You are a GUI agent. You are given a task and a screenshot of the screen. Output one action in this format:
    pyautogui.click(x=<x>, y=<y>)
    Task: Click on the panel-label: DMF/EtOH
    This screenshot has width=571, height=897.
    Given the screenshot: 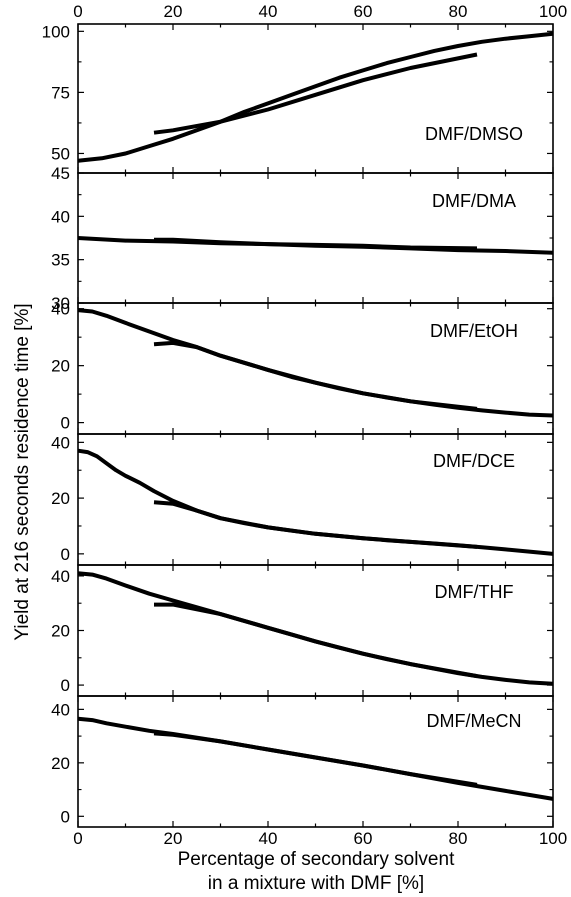 What is the action you would take?
    pyautogui.click(x=474, y=331)
    